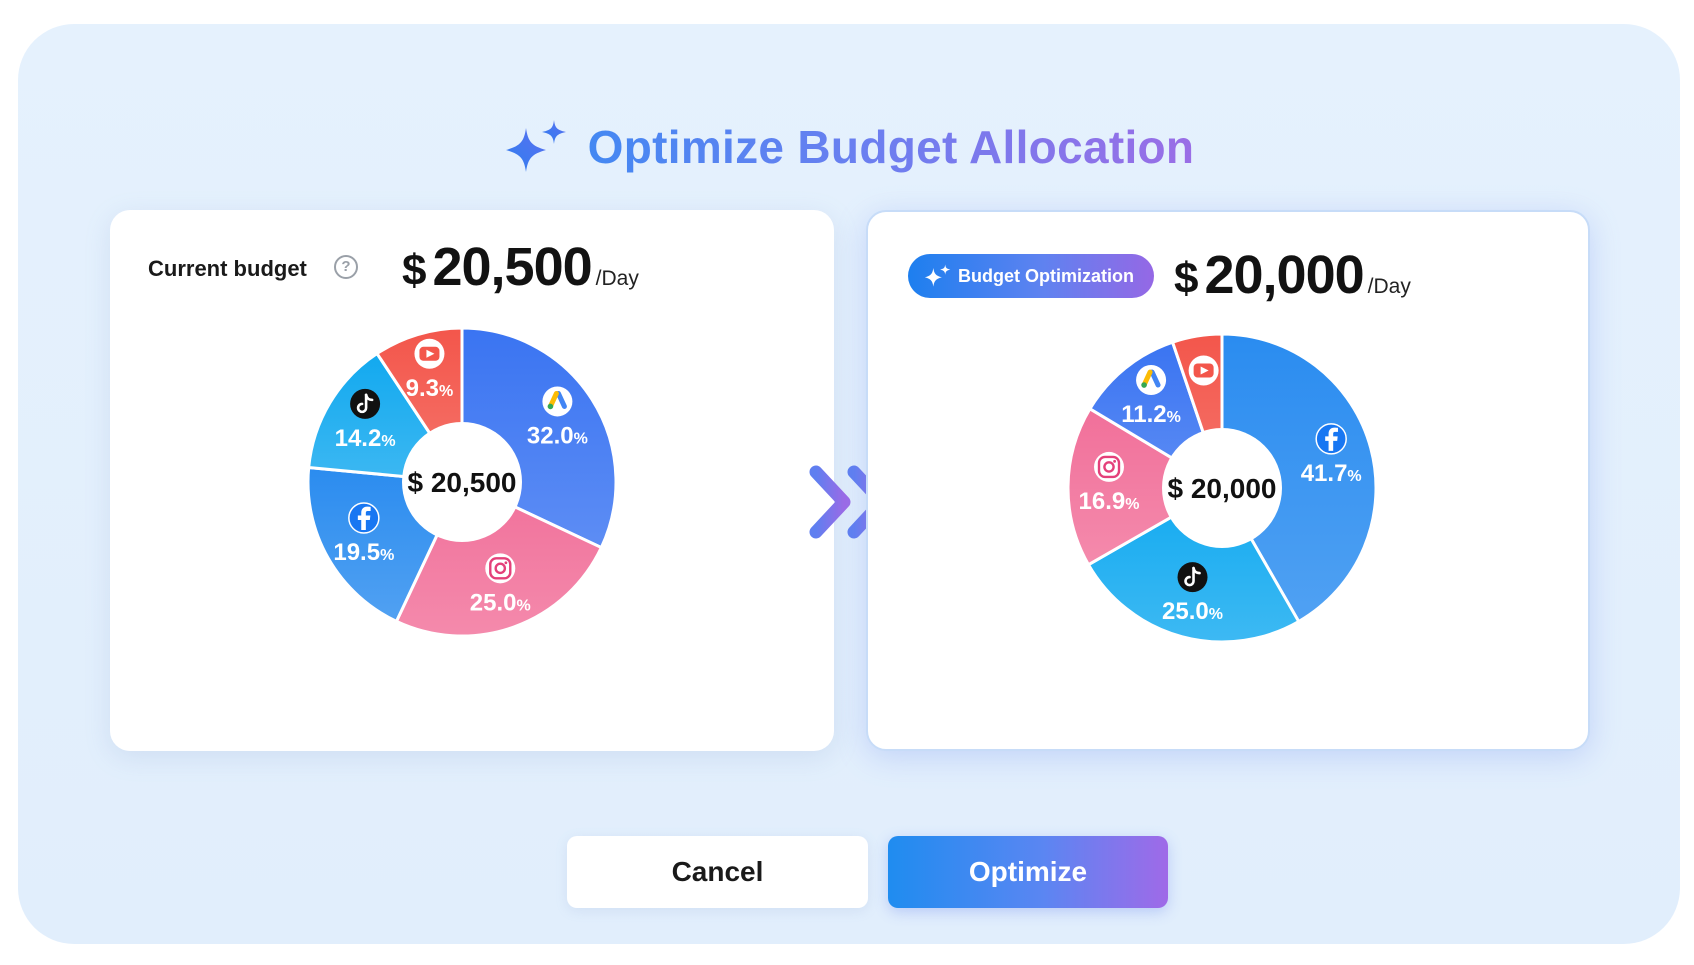 This screenshot has height=965, width=1694. What do you see at coordinates (227, 268) in the screenshot?
I see `current-budget-label: Current budget` at bounding box center [227, 268].